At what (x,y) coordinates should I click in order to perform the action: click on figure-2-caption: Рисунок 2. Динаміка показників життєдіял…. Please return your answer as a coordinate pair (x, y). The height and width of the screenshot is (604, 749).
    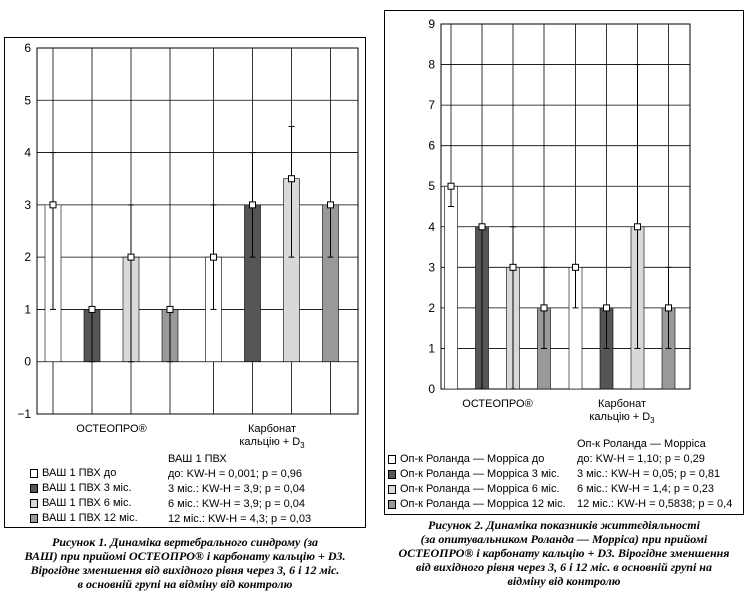
    Looking at the image, I should click on (564, 553).